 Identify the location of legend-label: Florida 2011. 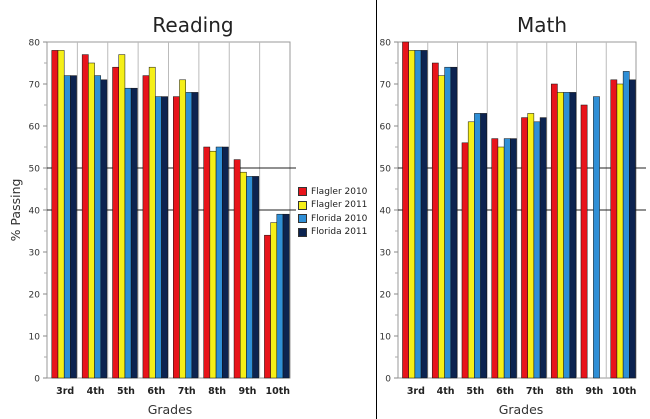
(339, 232).